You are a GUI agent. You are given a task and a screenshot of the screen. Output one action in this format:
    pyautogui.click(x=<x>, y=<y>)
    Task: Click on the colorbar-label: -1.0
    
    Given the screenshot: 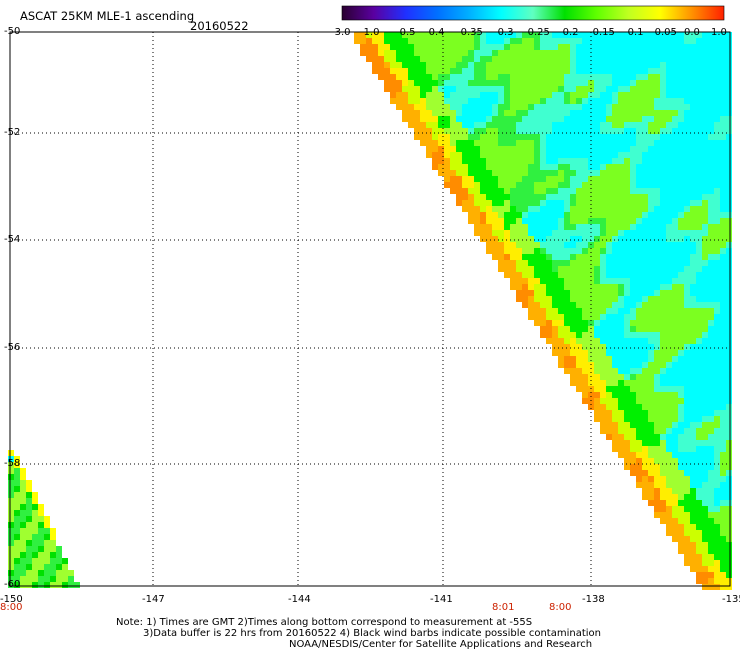 What is the action you would take?
    pyautogui.click(x=370, y=32)
    